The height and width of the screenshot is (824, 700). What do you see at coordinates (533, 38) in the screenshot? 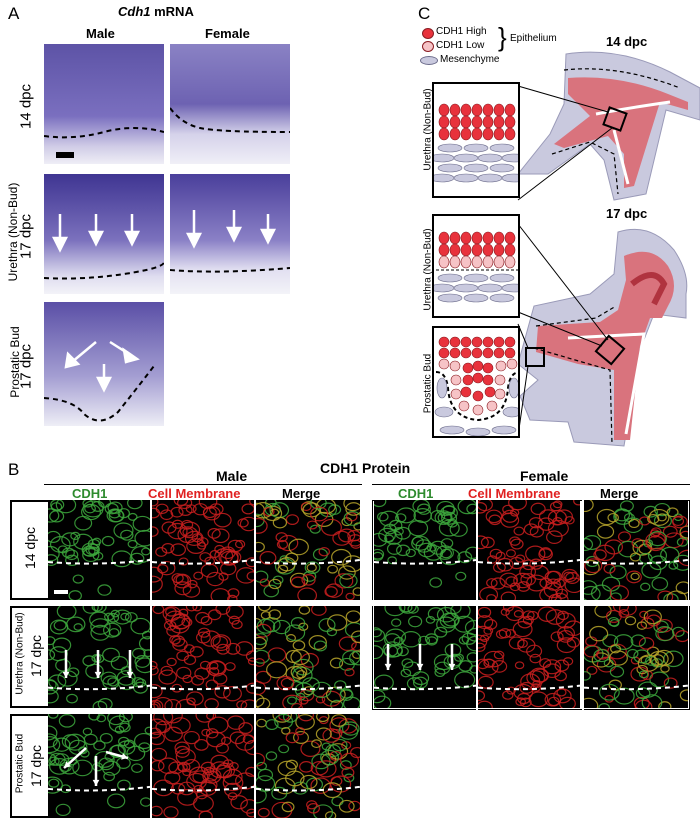
I see `legend-epithelium-label: Epithelium` at bounding box center [533, 38].